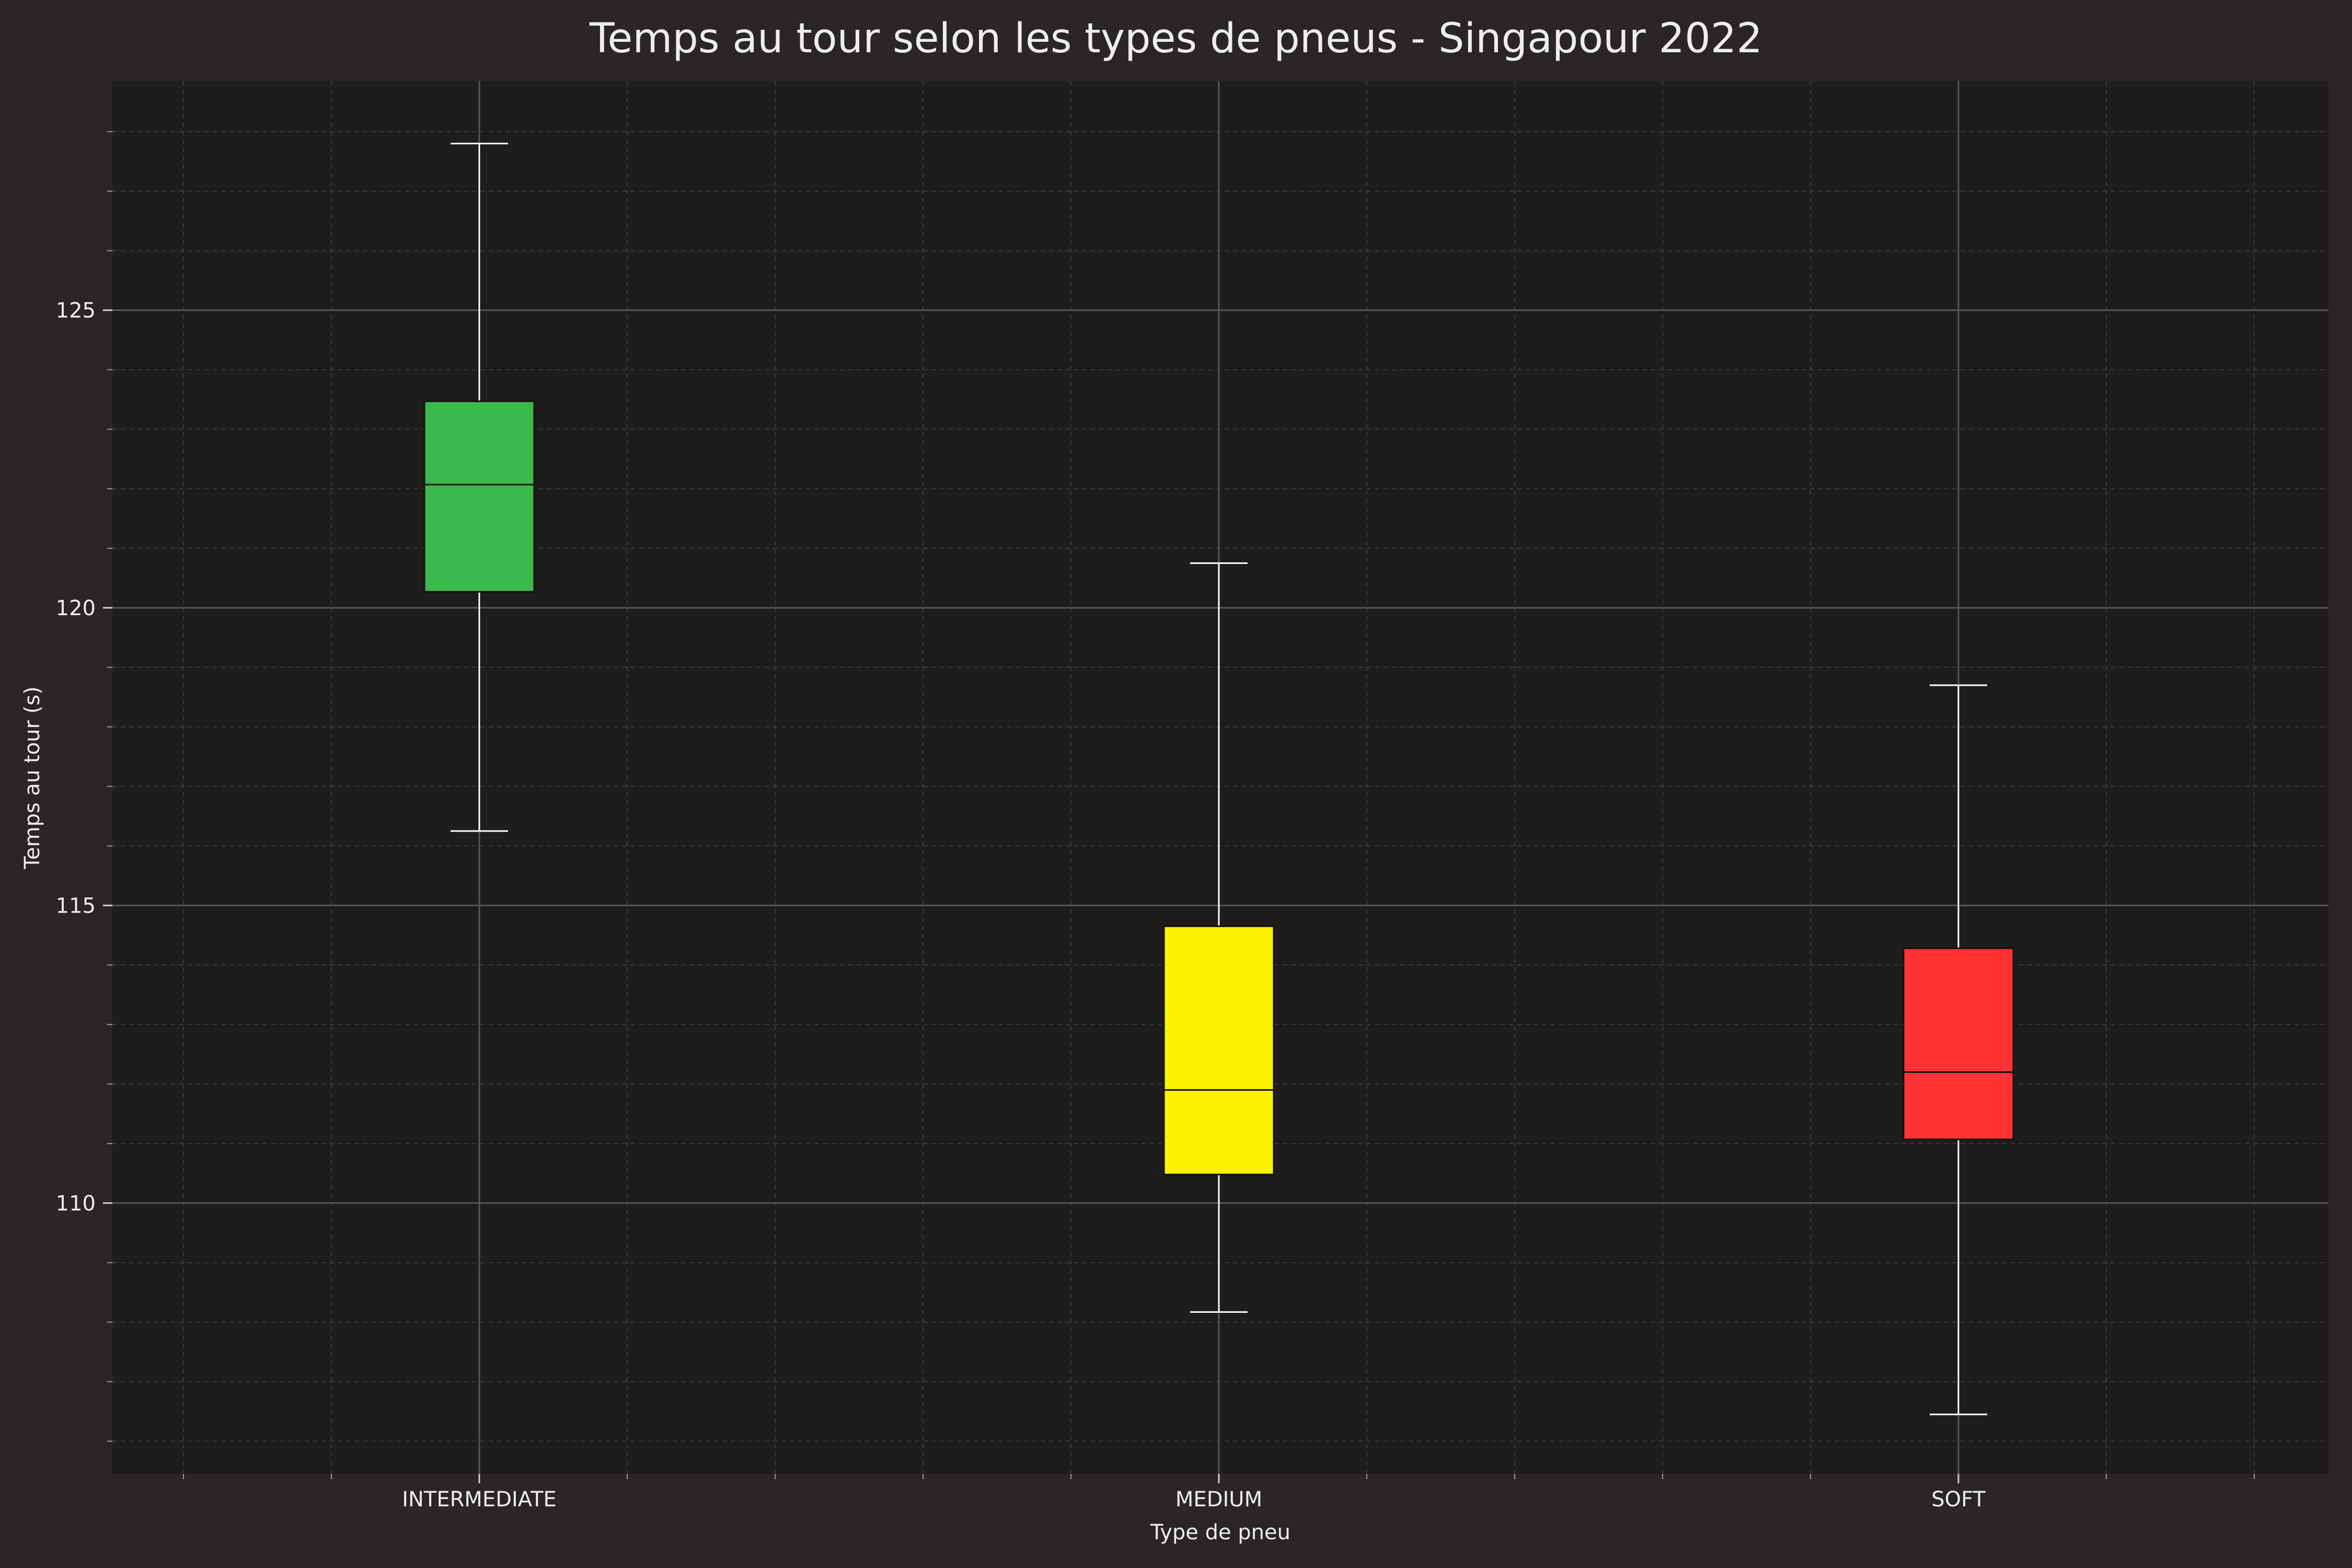  What do you see at coordinates (76, 608) in the screenshot?
I see `y-tick-label: 120` at bounding box center [76, 608].